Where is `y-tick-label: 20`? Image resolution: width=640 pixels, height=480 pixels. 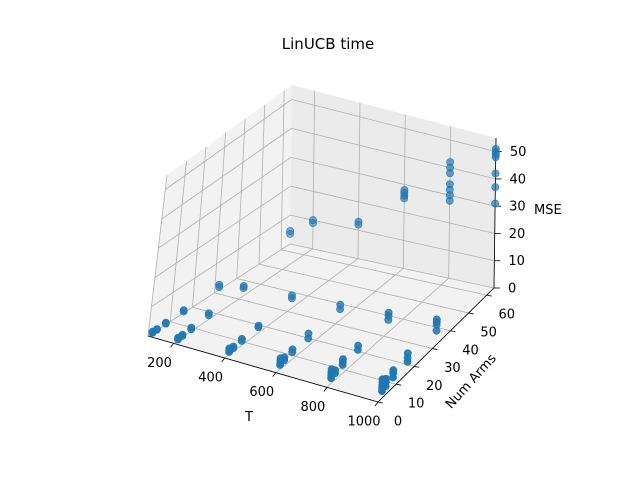 y-tick-label: 20 is located at coordinates (434, 386).